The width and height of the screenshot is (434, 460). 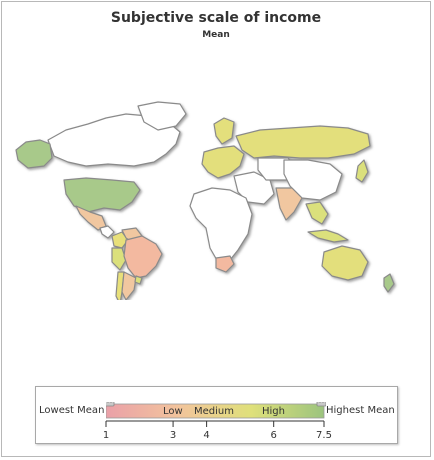 I want to click on legend-band-low: Low, so click(x=173, y=411).